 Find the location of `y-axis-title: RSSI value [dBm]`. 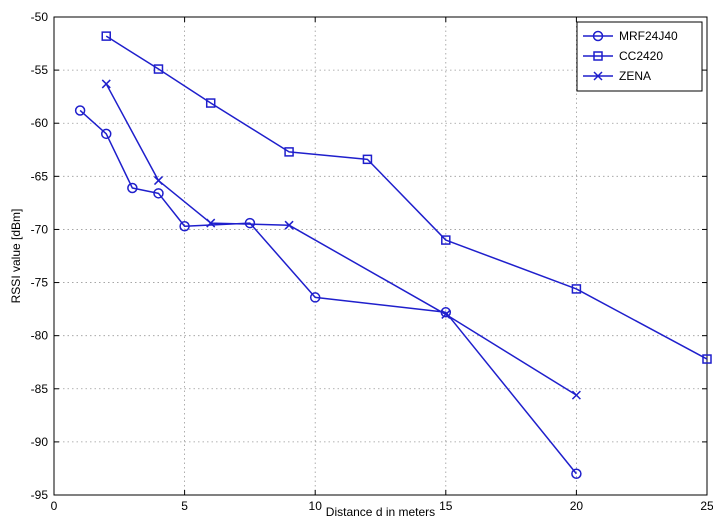

y-axis-title: RSSI value [dBm] is located at coordinates (16, 256).